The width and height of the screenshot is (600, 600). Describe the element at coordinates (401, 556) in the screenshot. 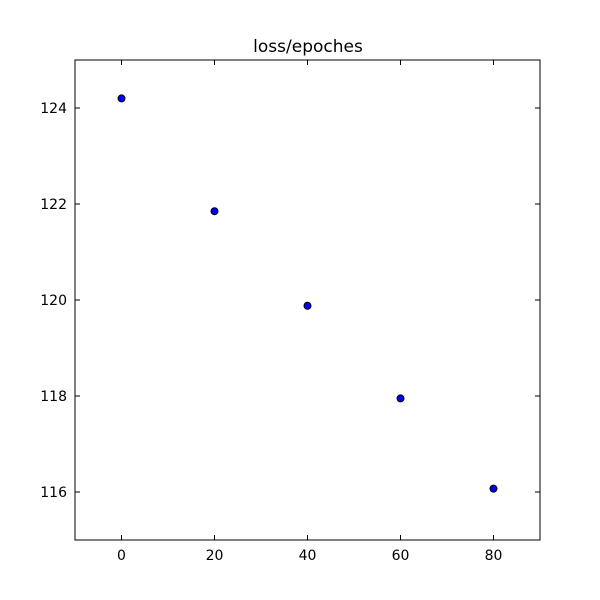

I see `x-tick-label: 60` at that location.